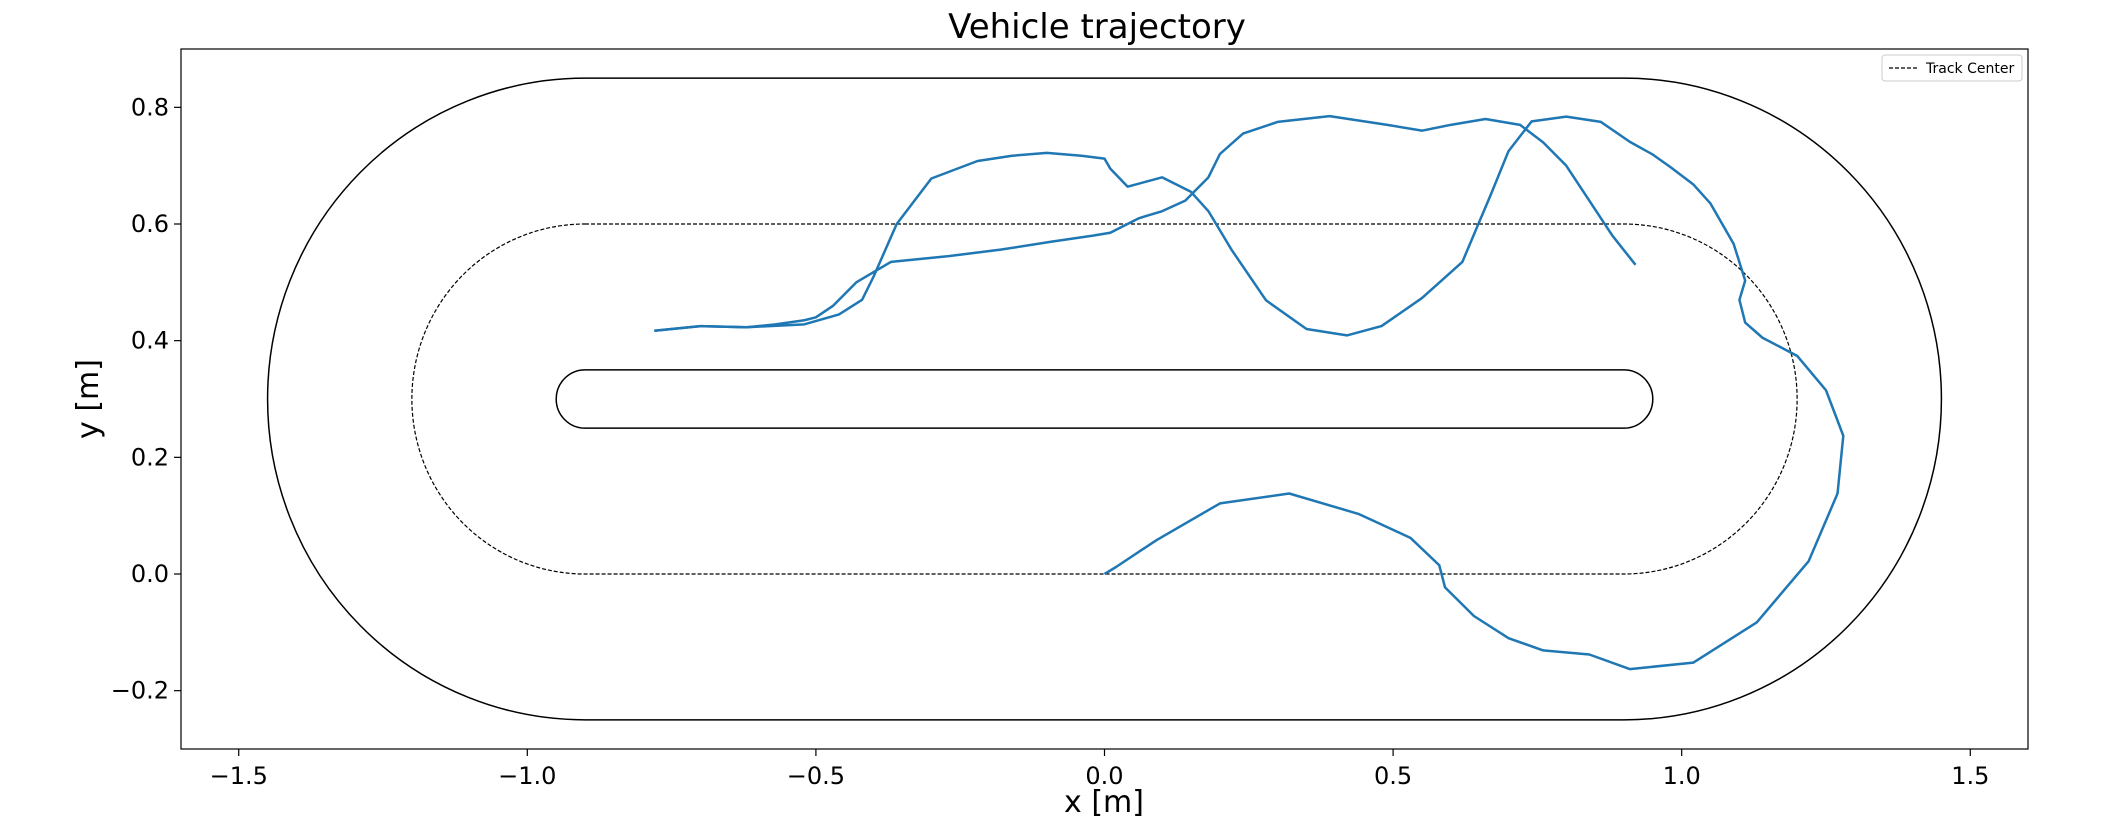 The image size is (2103, 817). What do you see at coordinates (150, 574) in the screenshot?
I see `y-tick-label: 0.0` at bounding box center [150, 574].